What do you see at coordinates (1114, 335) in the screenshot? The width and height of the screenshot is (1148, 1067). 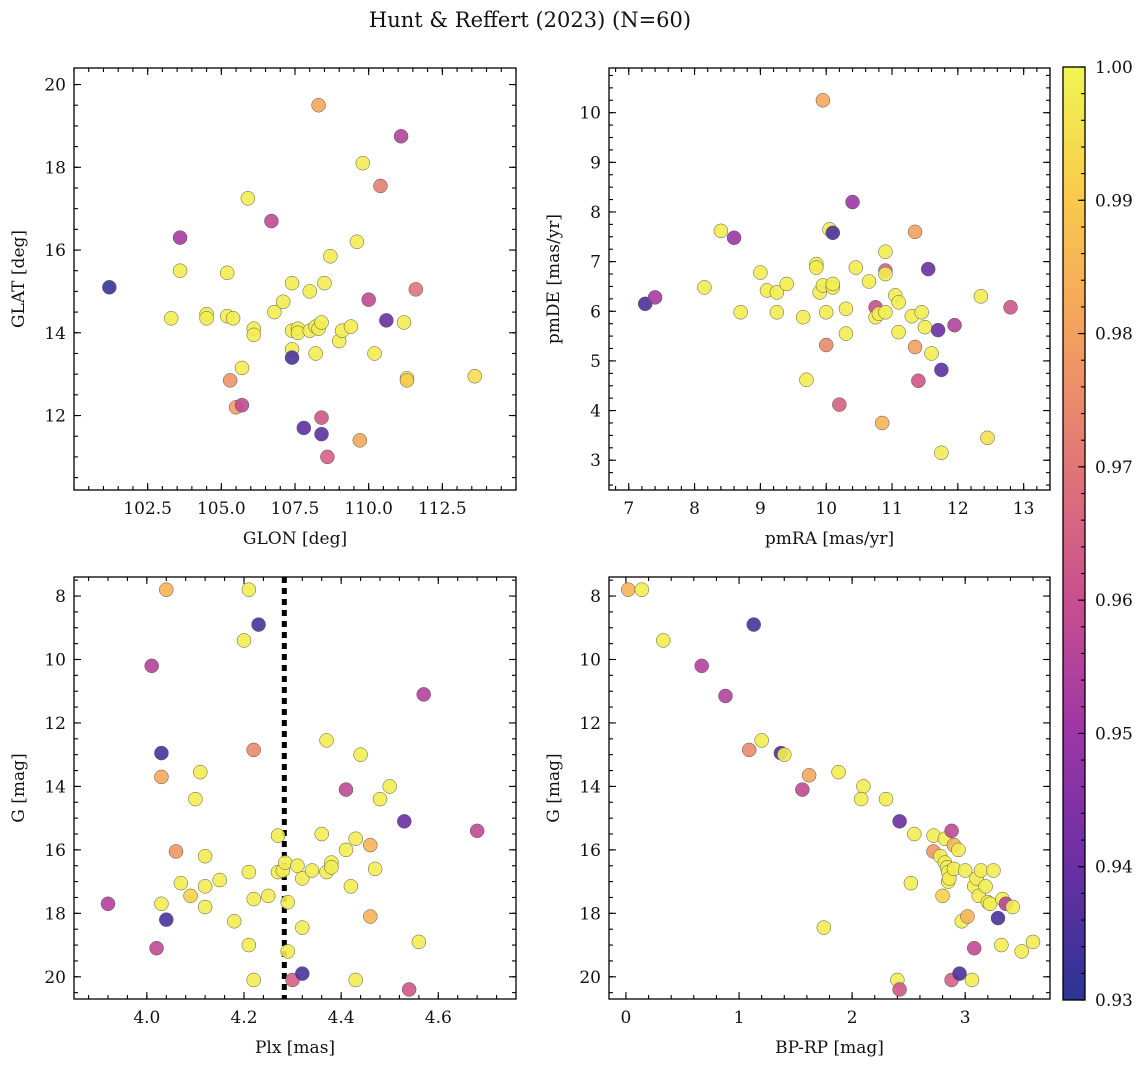 I see `colorbar-tick-label: 0.98` at bounding box center [1114, 335].